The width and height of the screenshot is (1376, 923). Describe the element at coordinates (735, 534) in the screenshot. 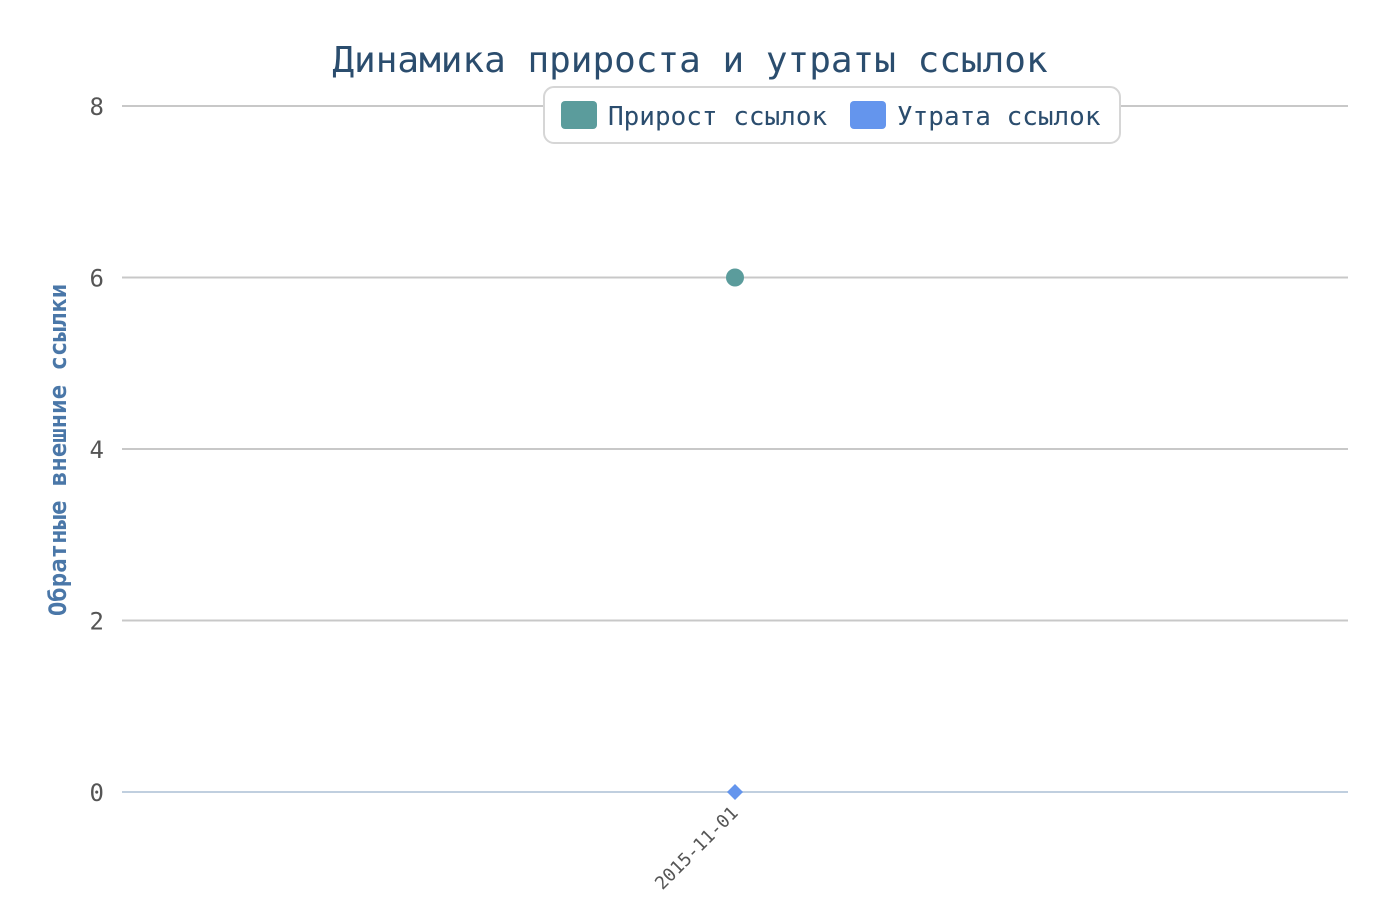

I see `data-points` at that location.